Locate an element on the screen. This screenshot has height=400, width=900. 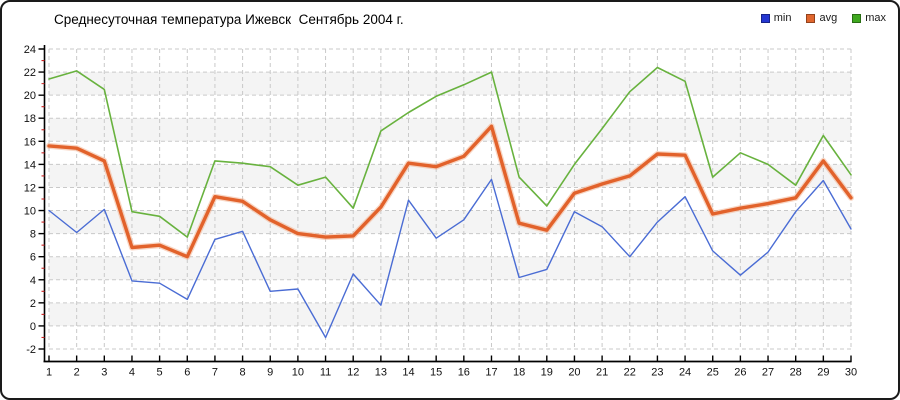
x-tick-label: 4 is located at coordinates (132, 373).